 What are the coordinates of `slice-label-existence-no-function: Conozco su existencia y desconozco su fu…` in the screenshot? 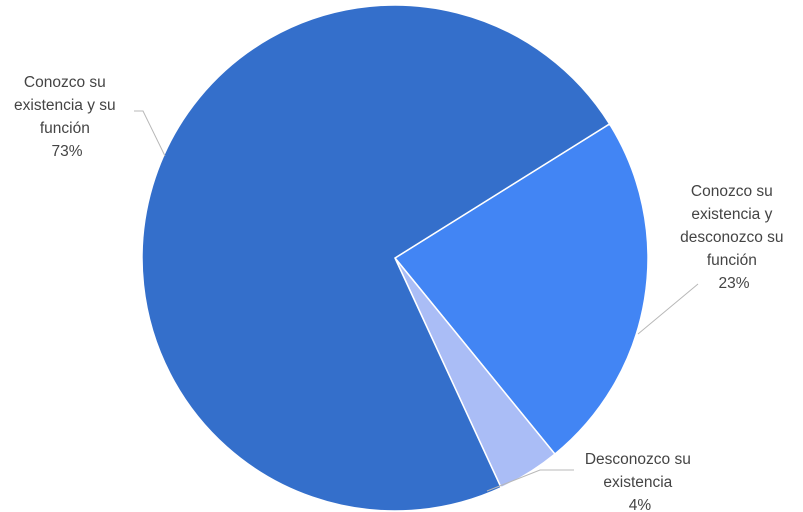 It's located at (734, 237).